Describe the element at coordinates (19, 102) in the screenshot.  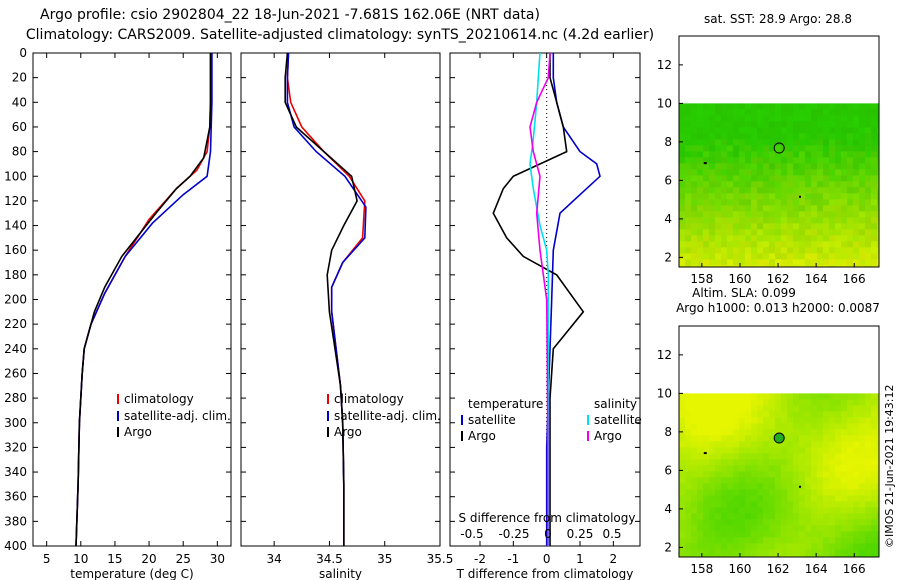
I see `y-tick-label: 40` at that location.